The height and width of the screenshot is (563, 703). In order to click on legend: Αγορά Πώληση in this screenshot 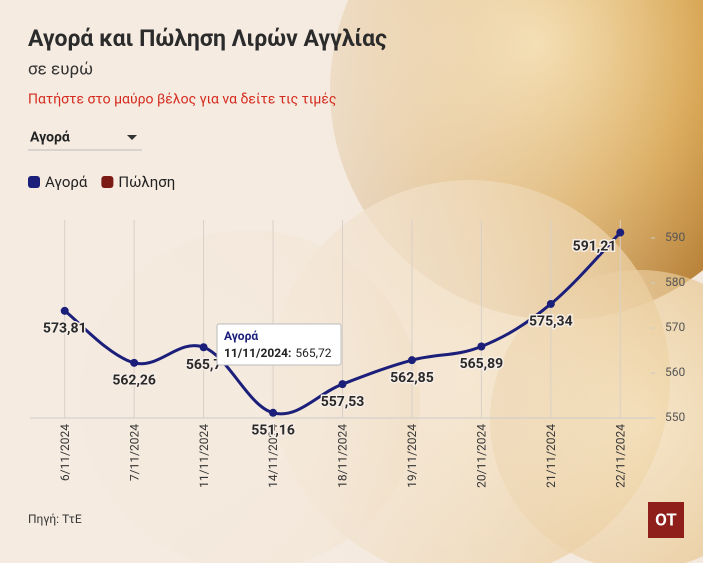, I will do `click(101, 182)`.